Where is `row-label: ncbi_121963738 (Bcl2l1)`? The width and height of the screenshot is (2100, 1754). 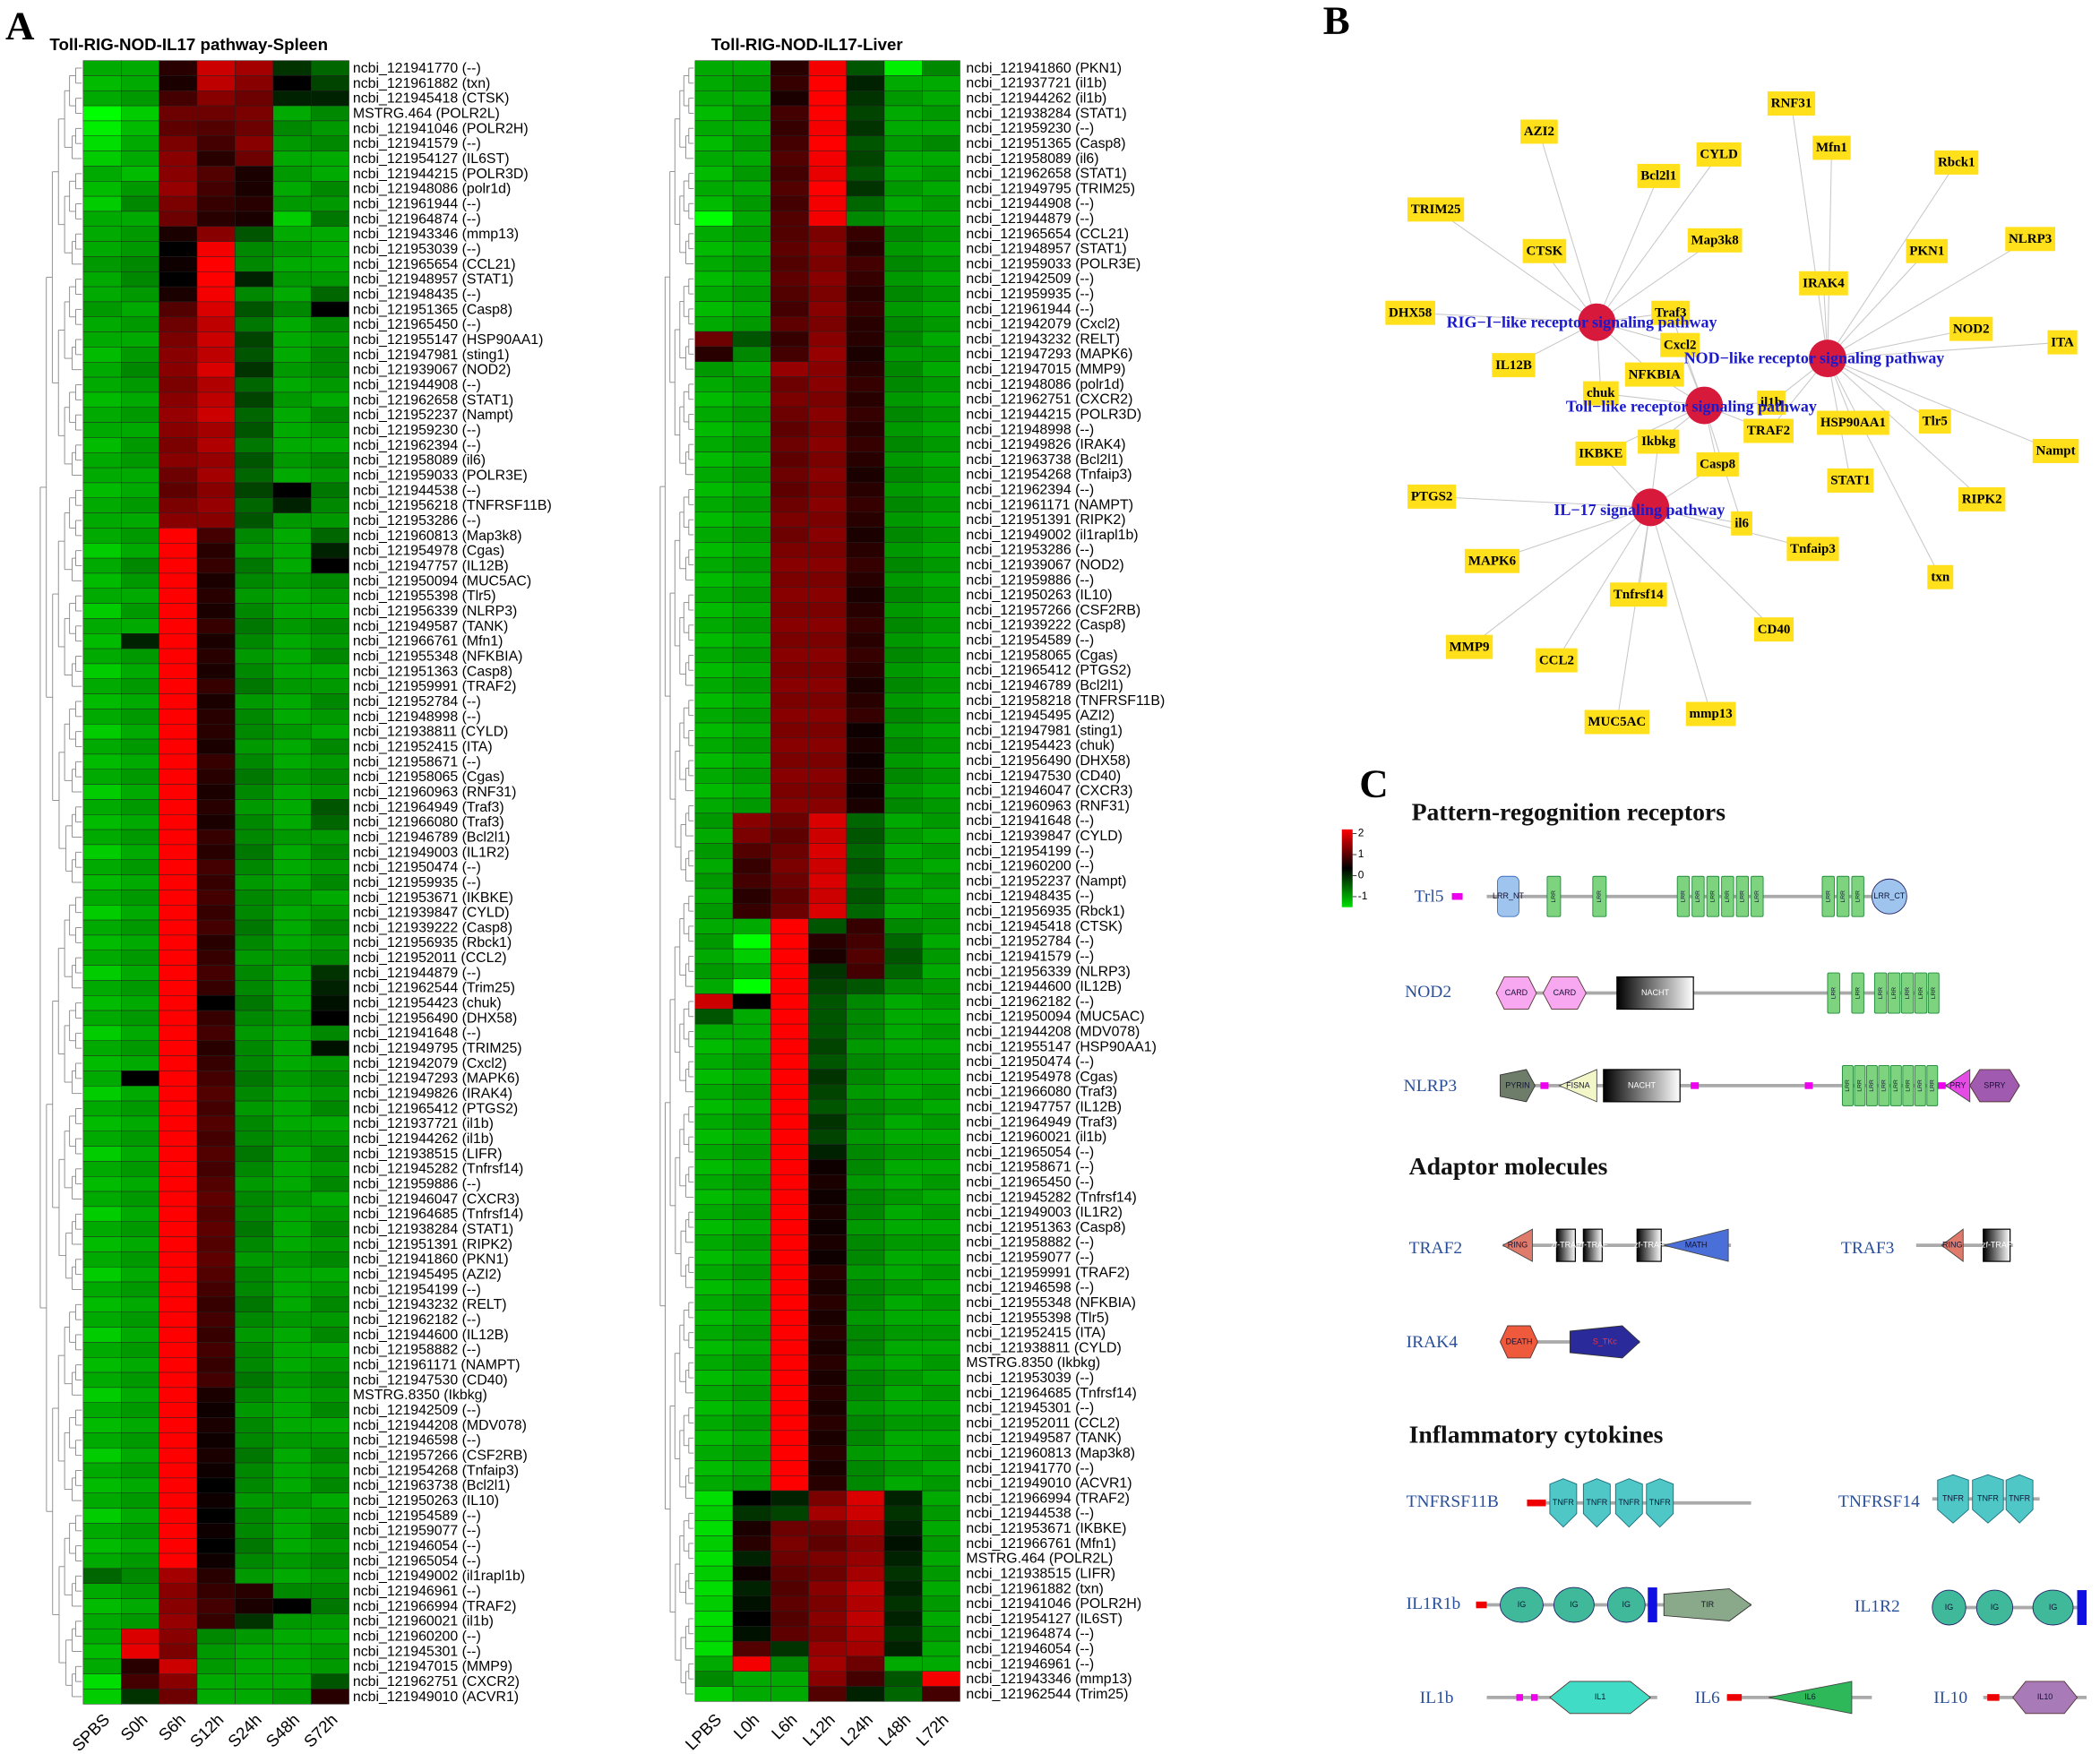
row-label: ncbi_121963738 (Bcl2l1) is located at coordinates (431, 1486).